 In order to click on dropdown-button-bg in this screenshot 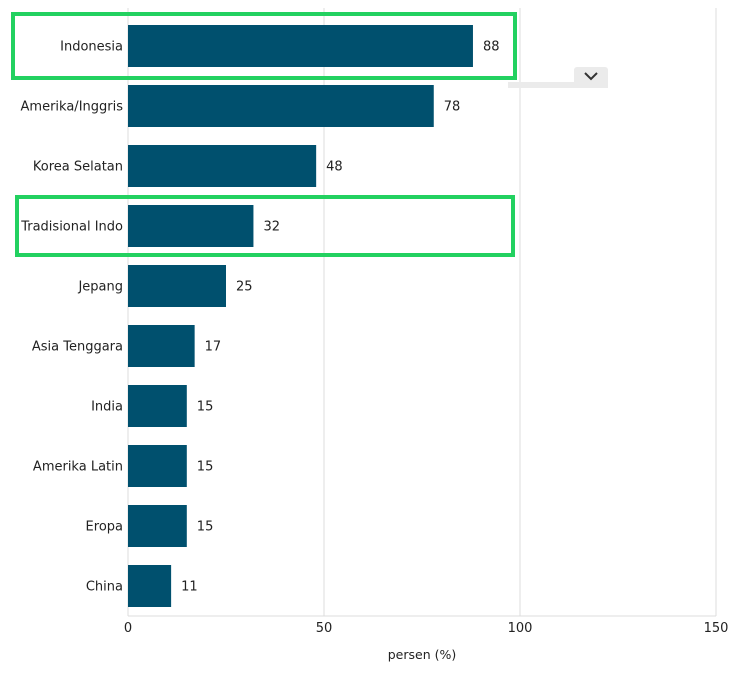, I will do `click(591, 77)`.